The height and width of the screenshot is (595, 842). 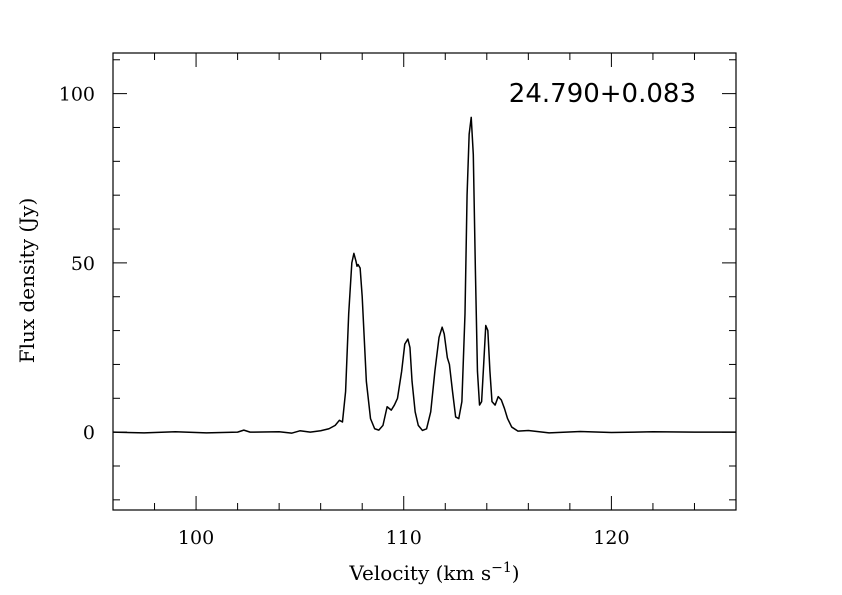 What do you see at coordinates (83, 264) in the screenshot?
I see `y-tick-label: 50` at bounding box center [83, 264].